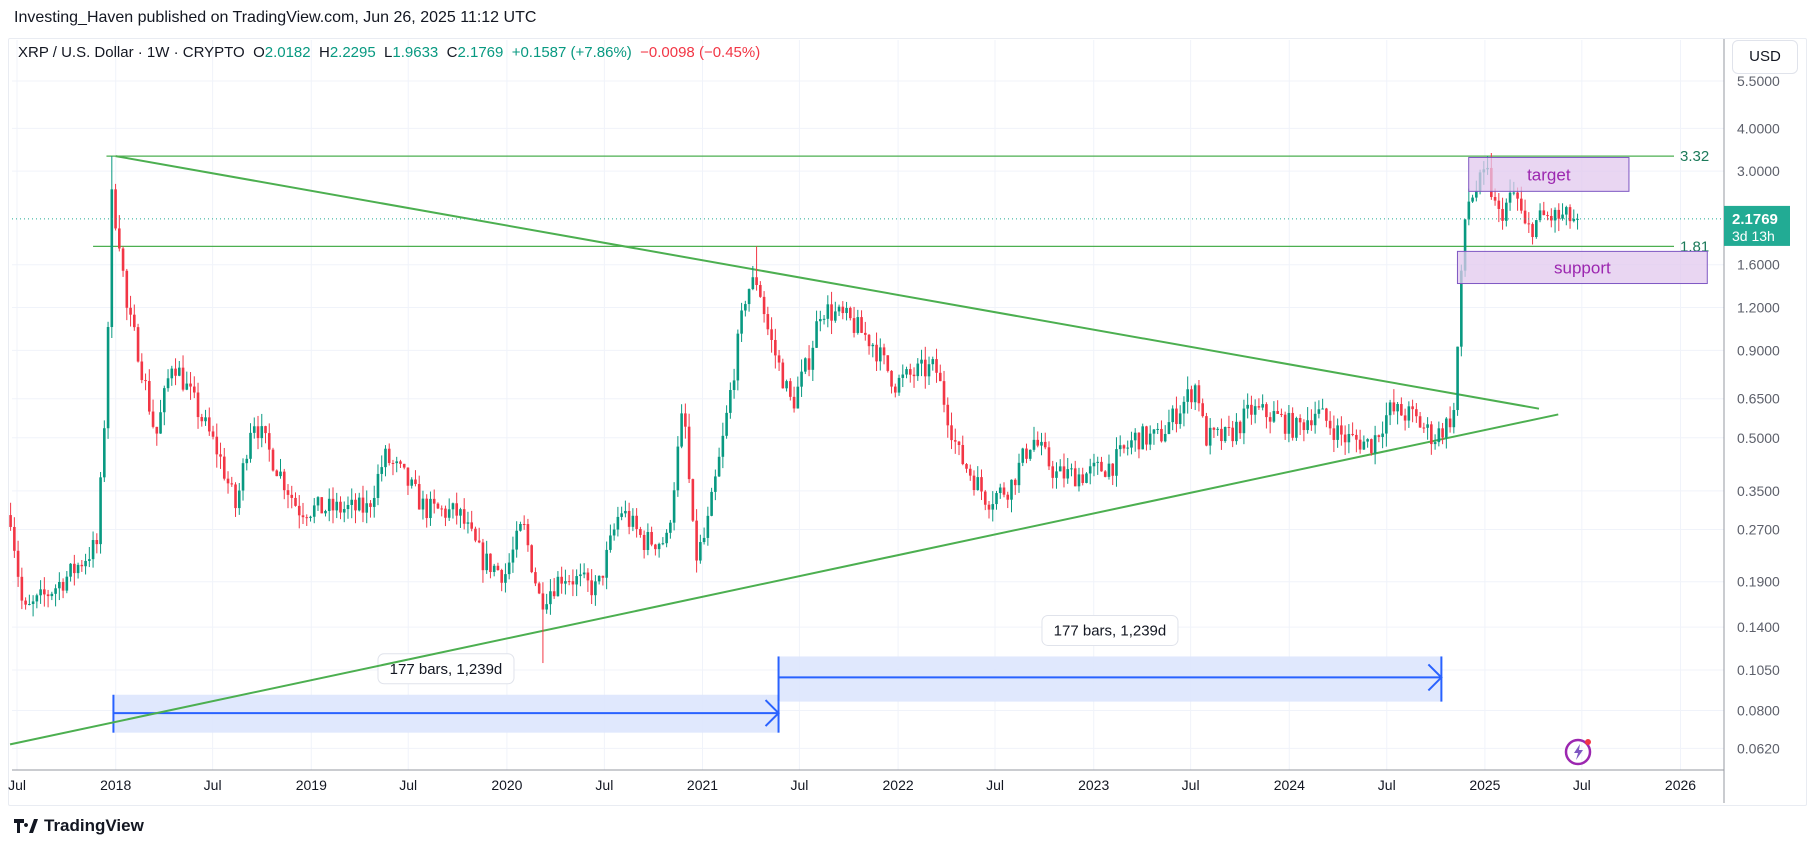  I want to click on date-range-label: 177 bars, 1,239d, so click(446, 669).